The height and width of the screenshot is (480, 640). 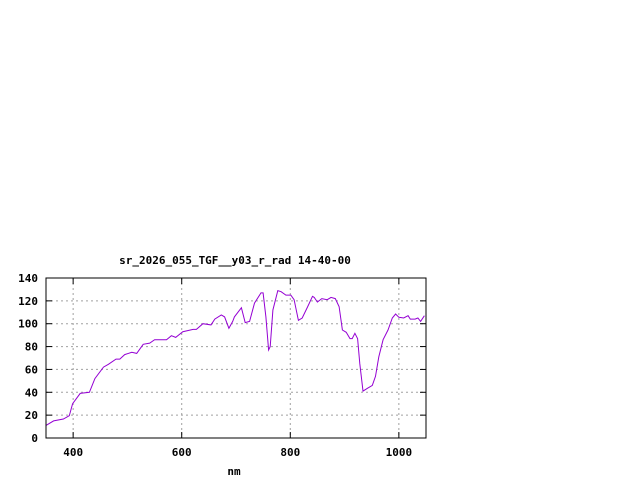 What do you see at coordinates (235, 260) in the screenshot?
I see `chart-title: sr_2026_055_TGF__y03_r_rad 14-40-00` at bounding box center [235, 260].